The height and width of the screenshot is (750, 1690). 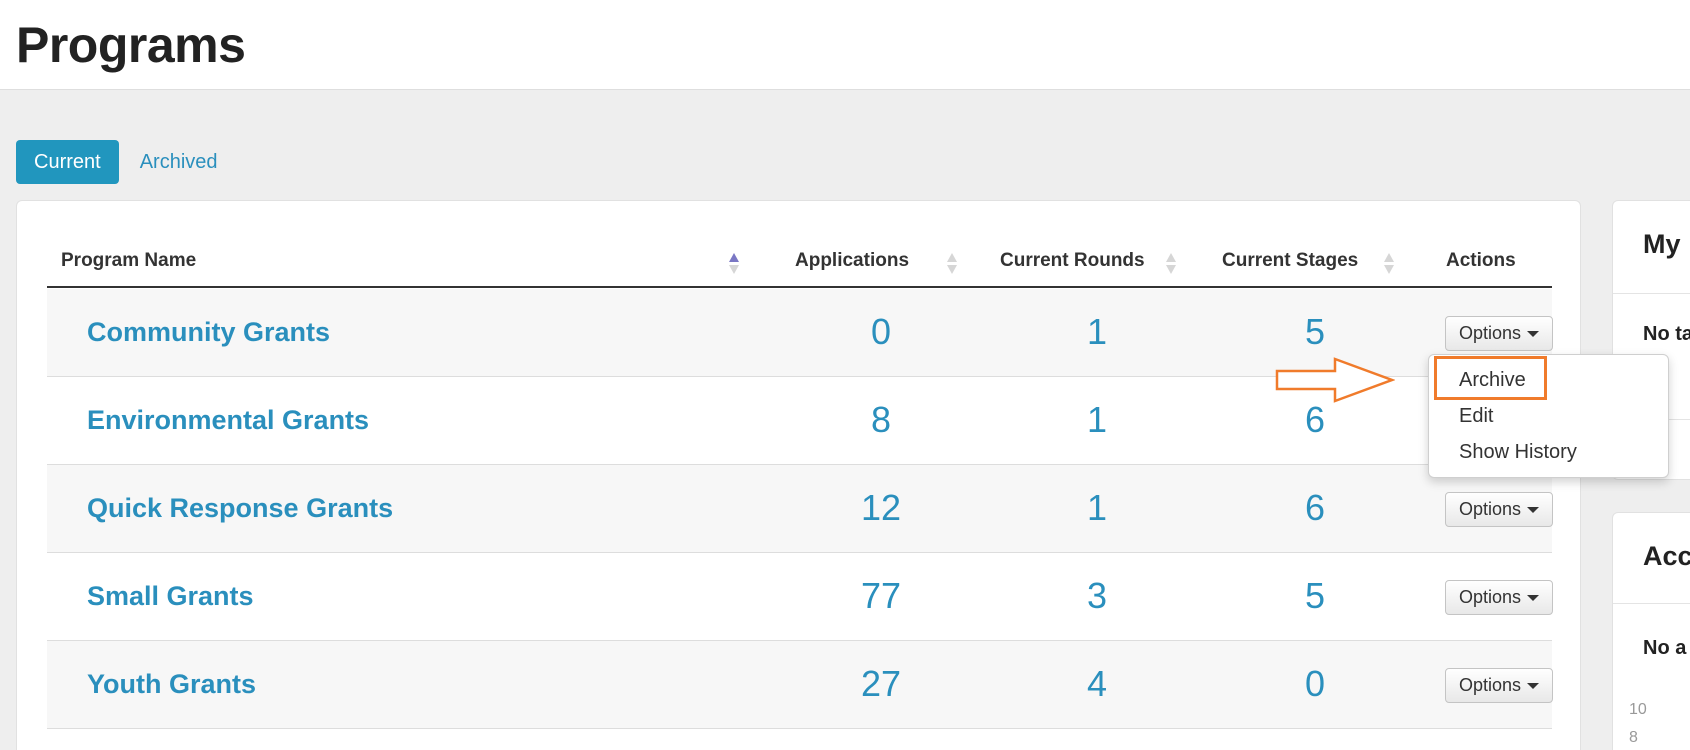 I want to click on sort-icon-current-rounds, so click(x=1171, y=264).